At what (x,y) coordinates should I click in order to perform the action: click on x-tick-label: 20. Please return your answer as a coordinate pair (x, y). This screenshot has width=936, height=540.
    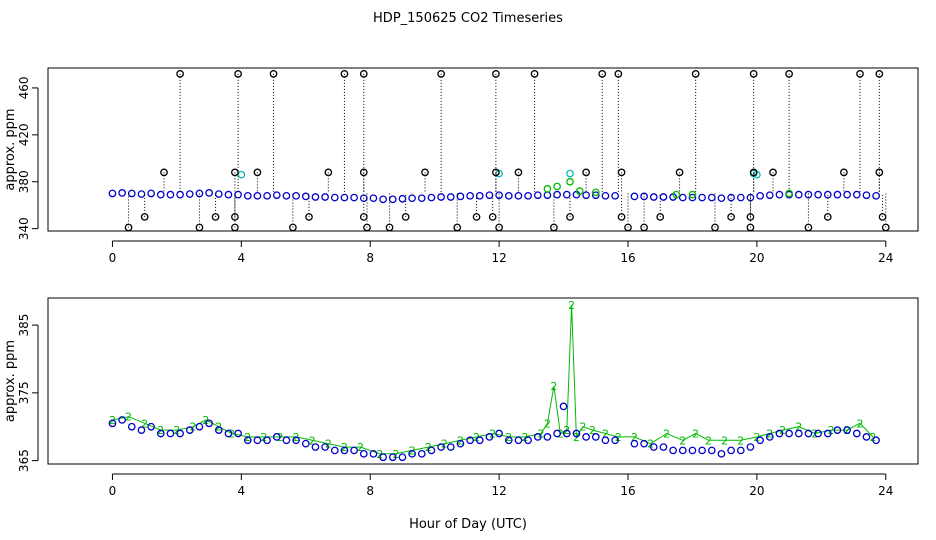
    Looking at the image, I should click on (756, 491).